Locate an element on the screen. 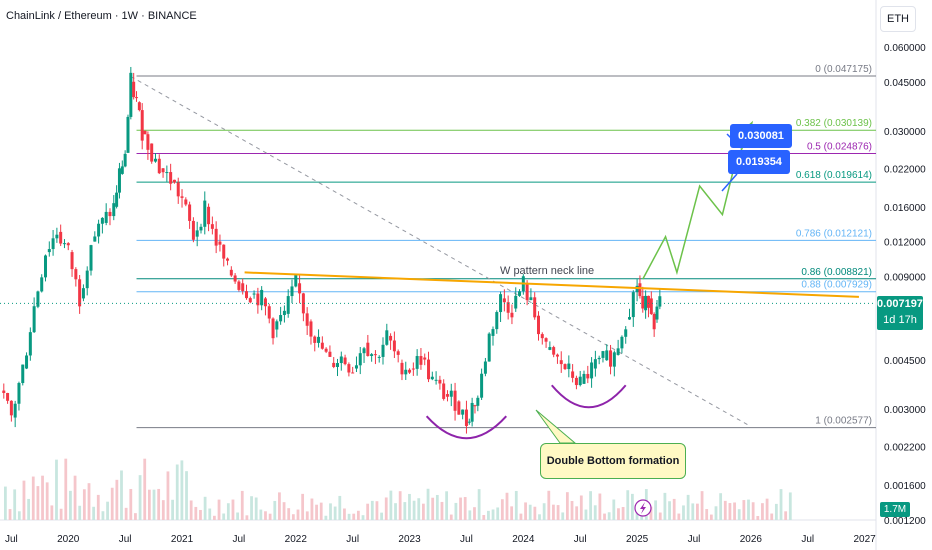 This screenshot has height=550, width=932. y-tick-label-6: 0.009000 is located at coordinates (905, 277).